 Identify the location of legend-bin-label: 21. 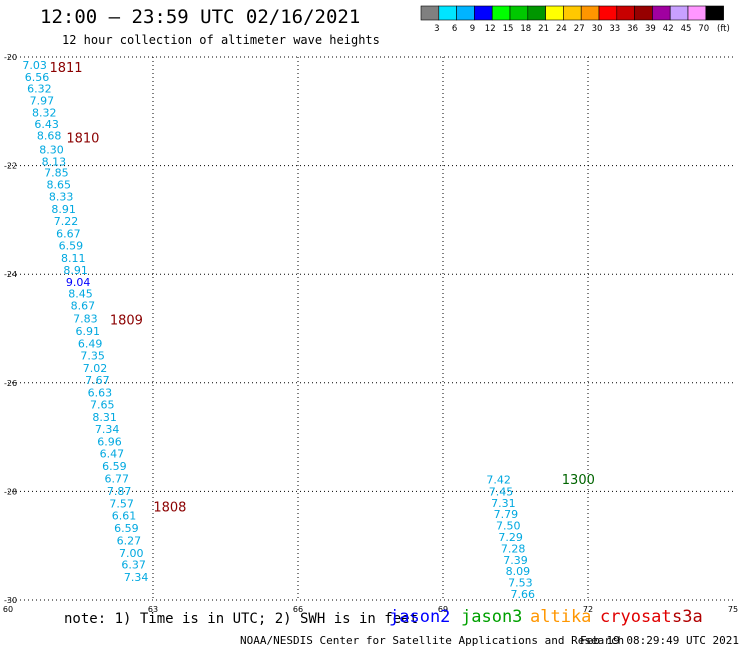
(543, 29).